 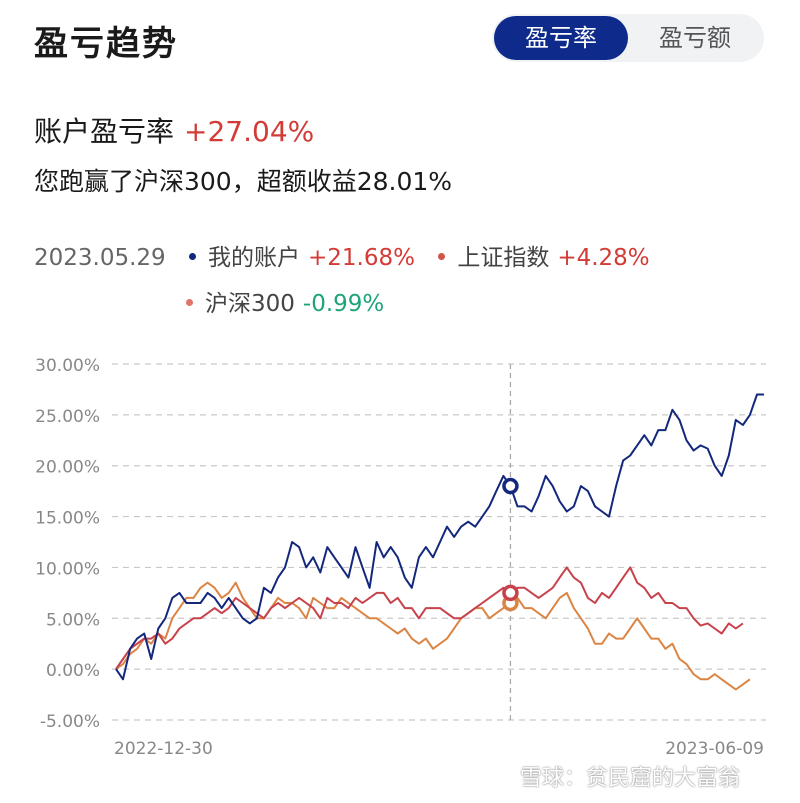 I want to click on tab-profit-rate: 盈亏率, so click(x=561, y=38).